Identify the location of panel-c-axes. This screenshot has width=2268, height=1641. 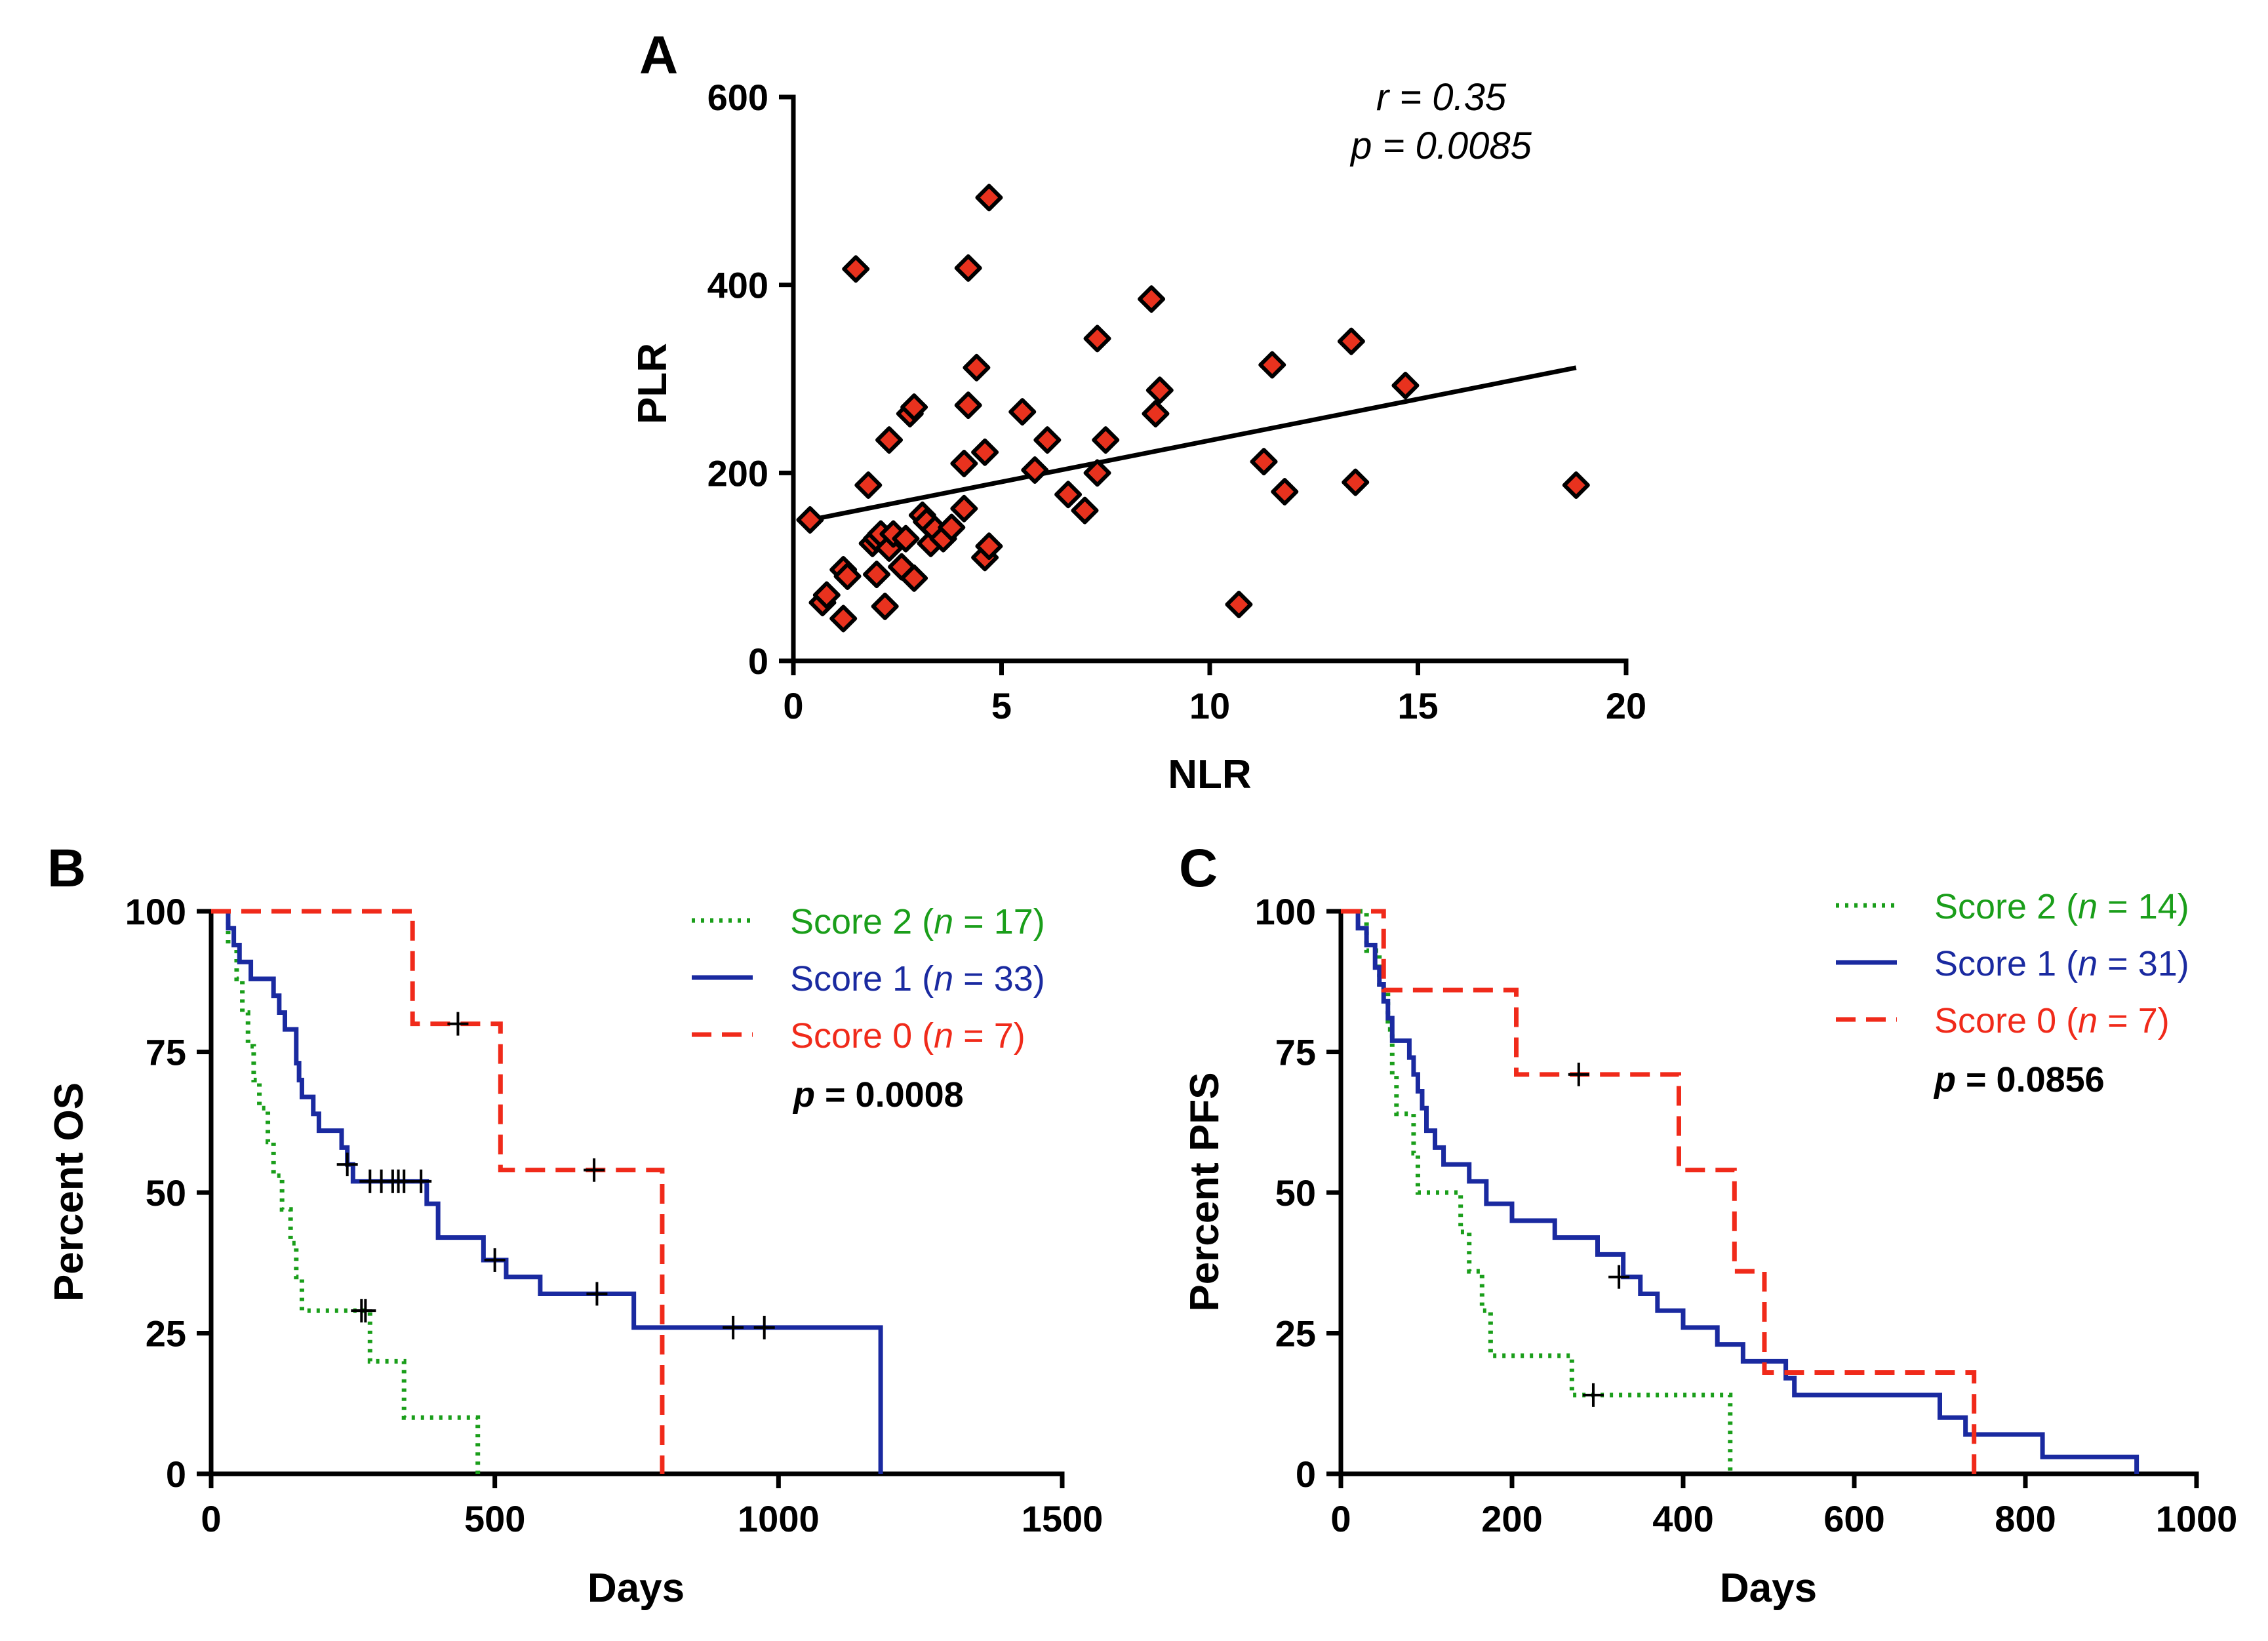
(1768, 1192).